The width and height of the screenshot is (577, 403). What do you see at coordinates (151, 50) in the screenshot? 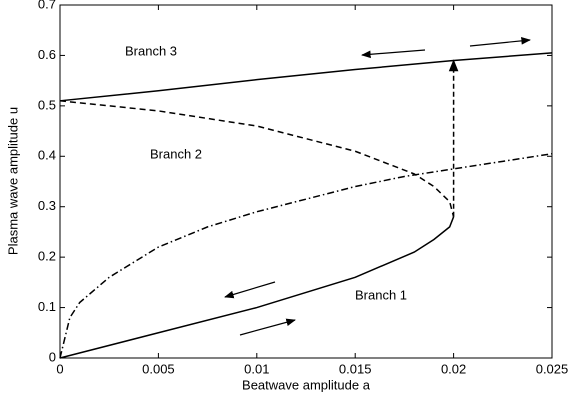
I see `annotation: Branch 3` at bounding box center [151, 50].